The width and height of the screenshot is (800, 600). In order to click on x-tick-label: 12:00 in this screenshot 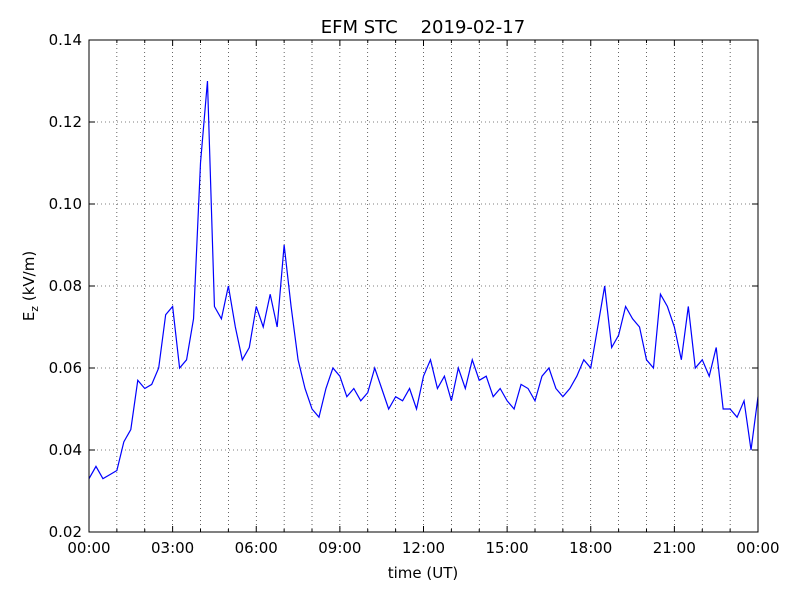, I will do `click(423, 548)`.